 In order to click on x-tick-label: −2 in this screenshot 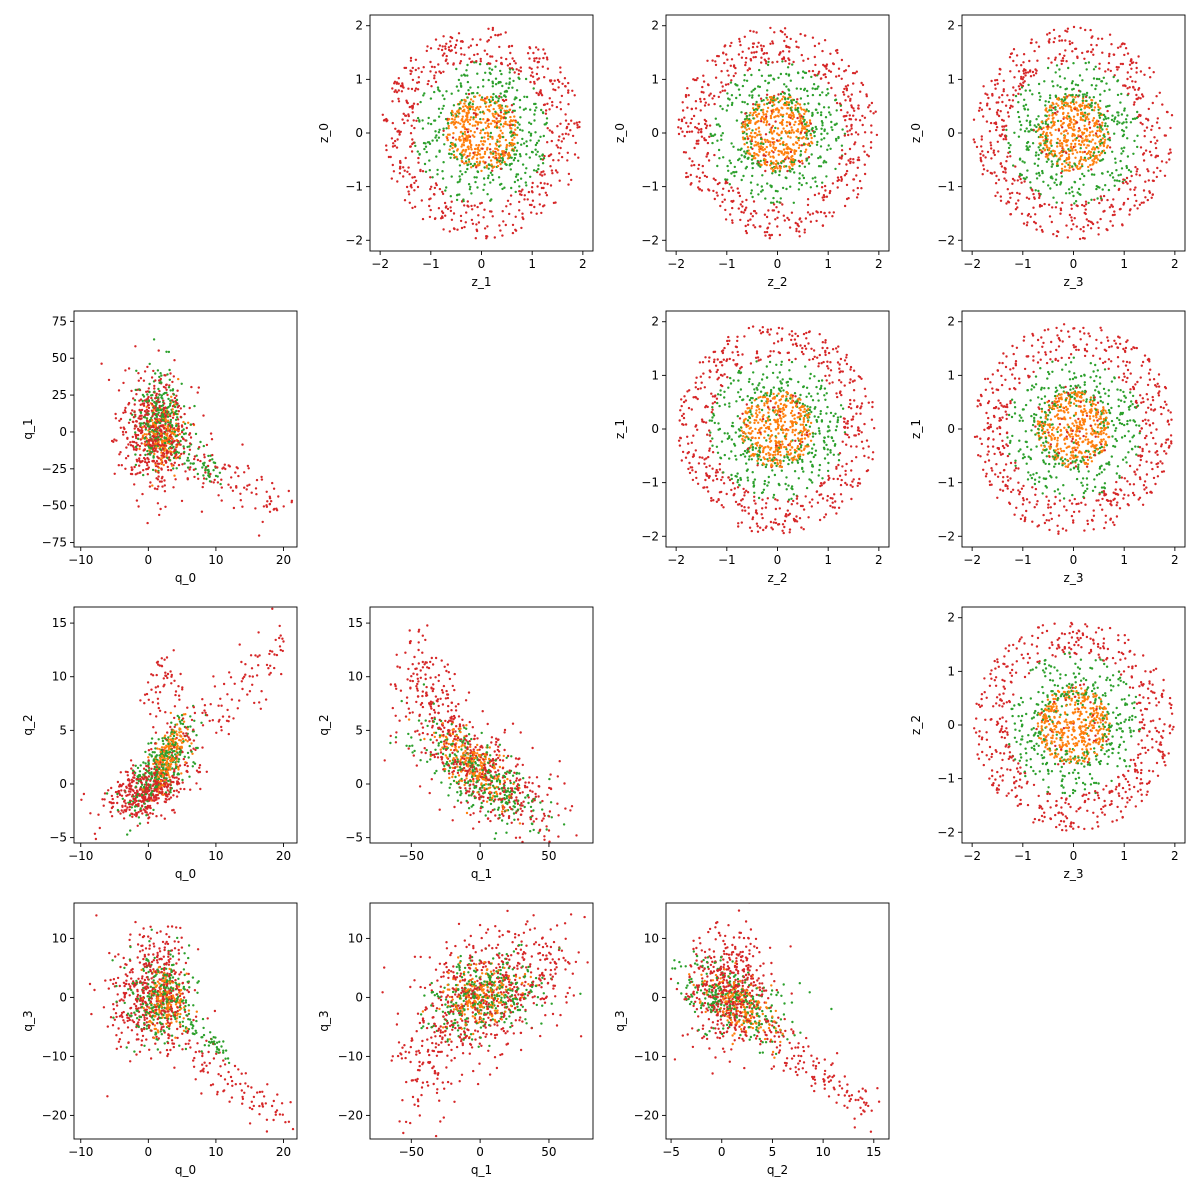, I will do `click(380, 264)`.